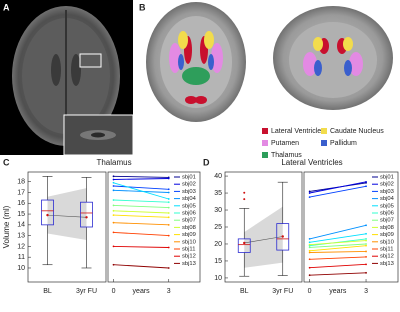 The image size is (400, 312). What do you see at coordinates (189, 214) in the screenshot?
I see `legend-label: sbj06` at bounding box center [189, 214].